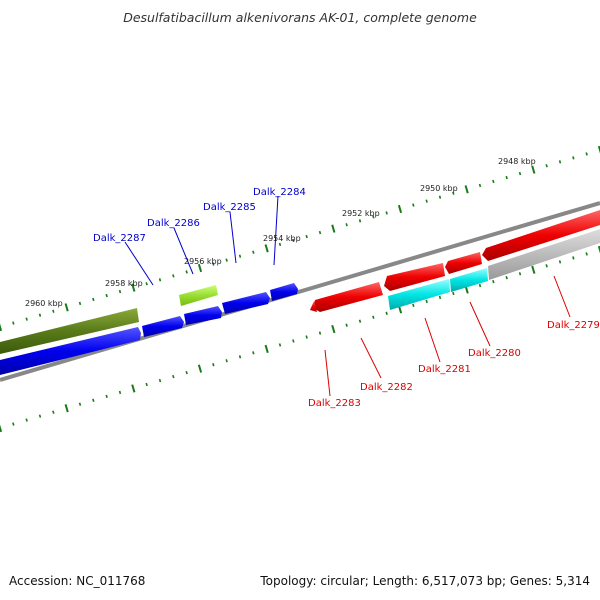 This screenshot has width=600, height=600. I want to click on accession-text: Accession: NC_011768, so click(77, 581).